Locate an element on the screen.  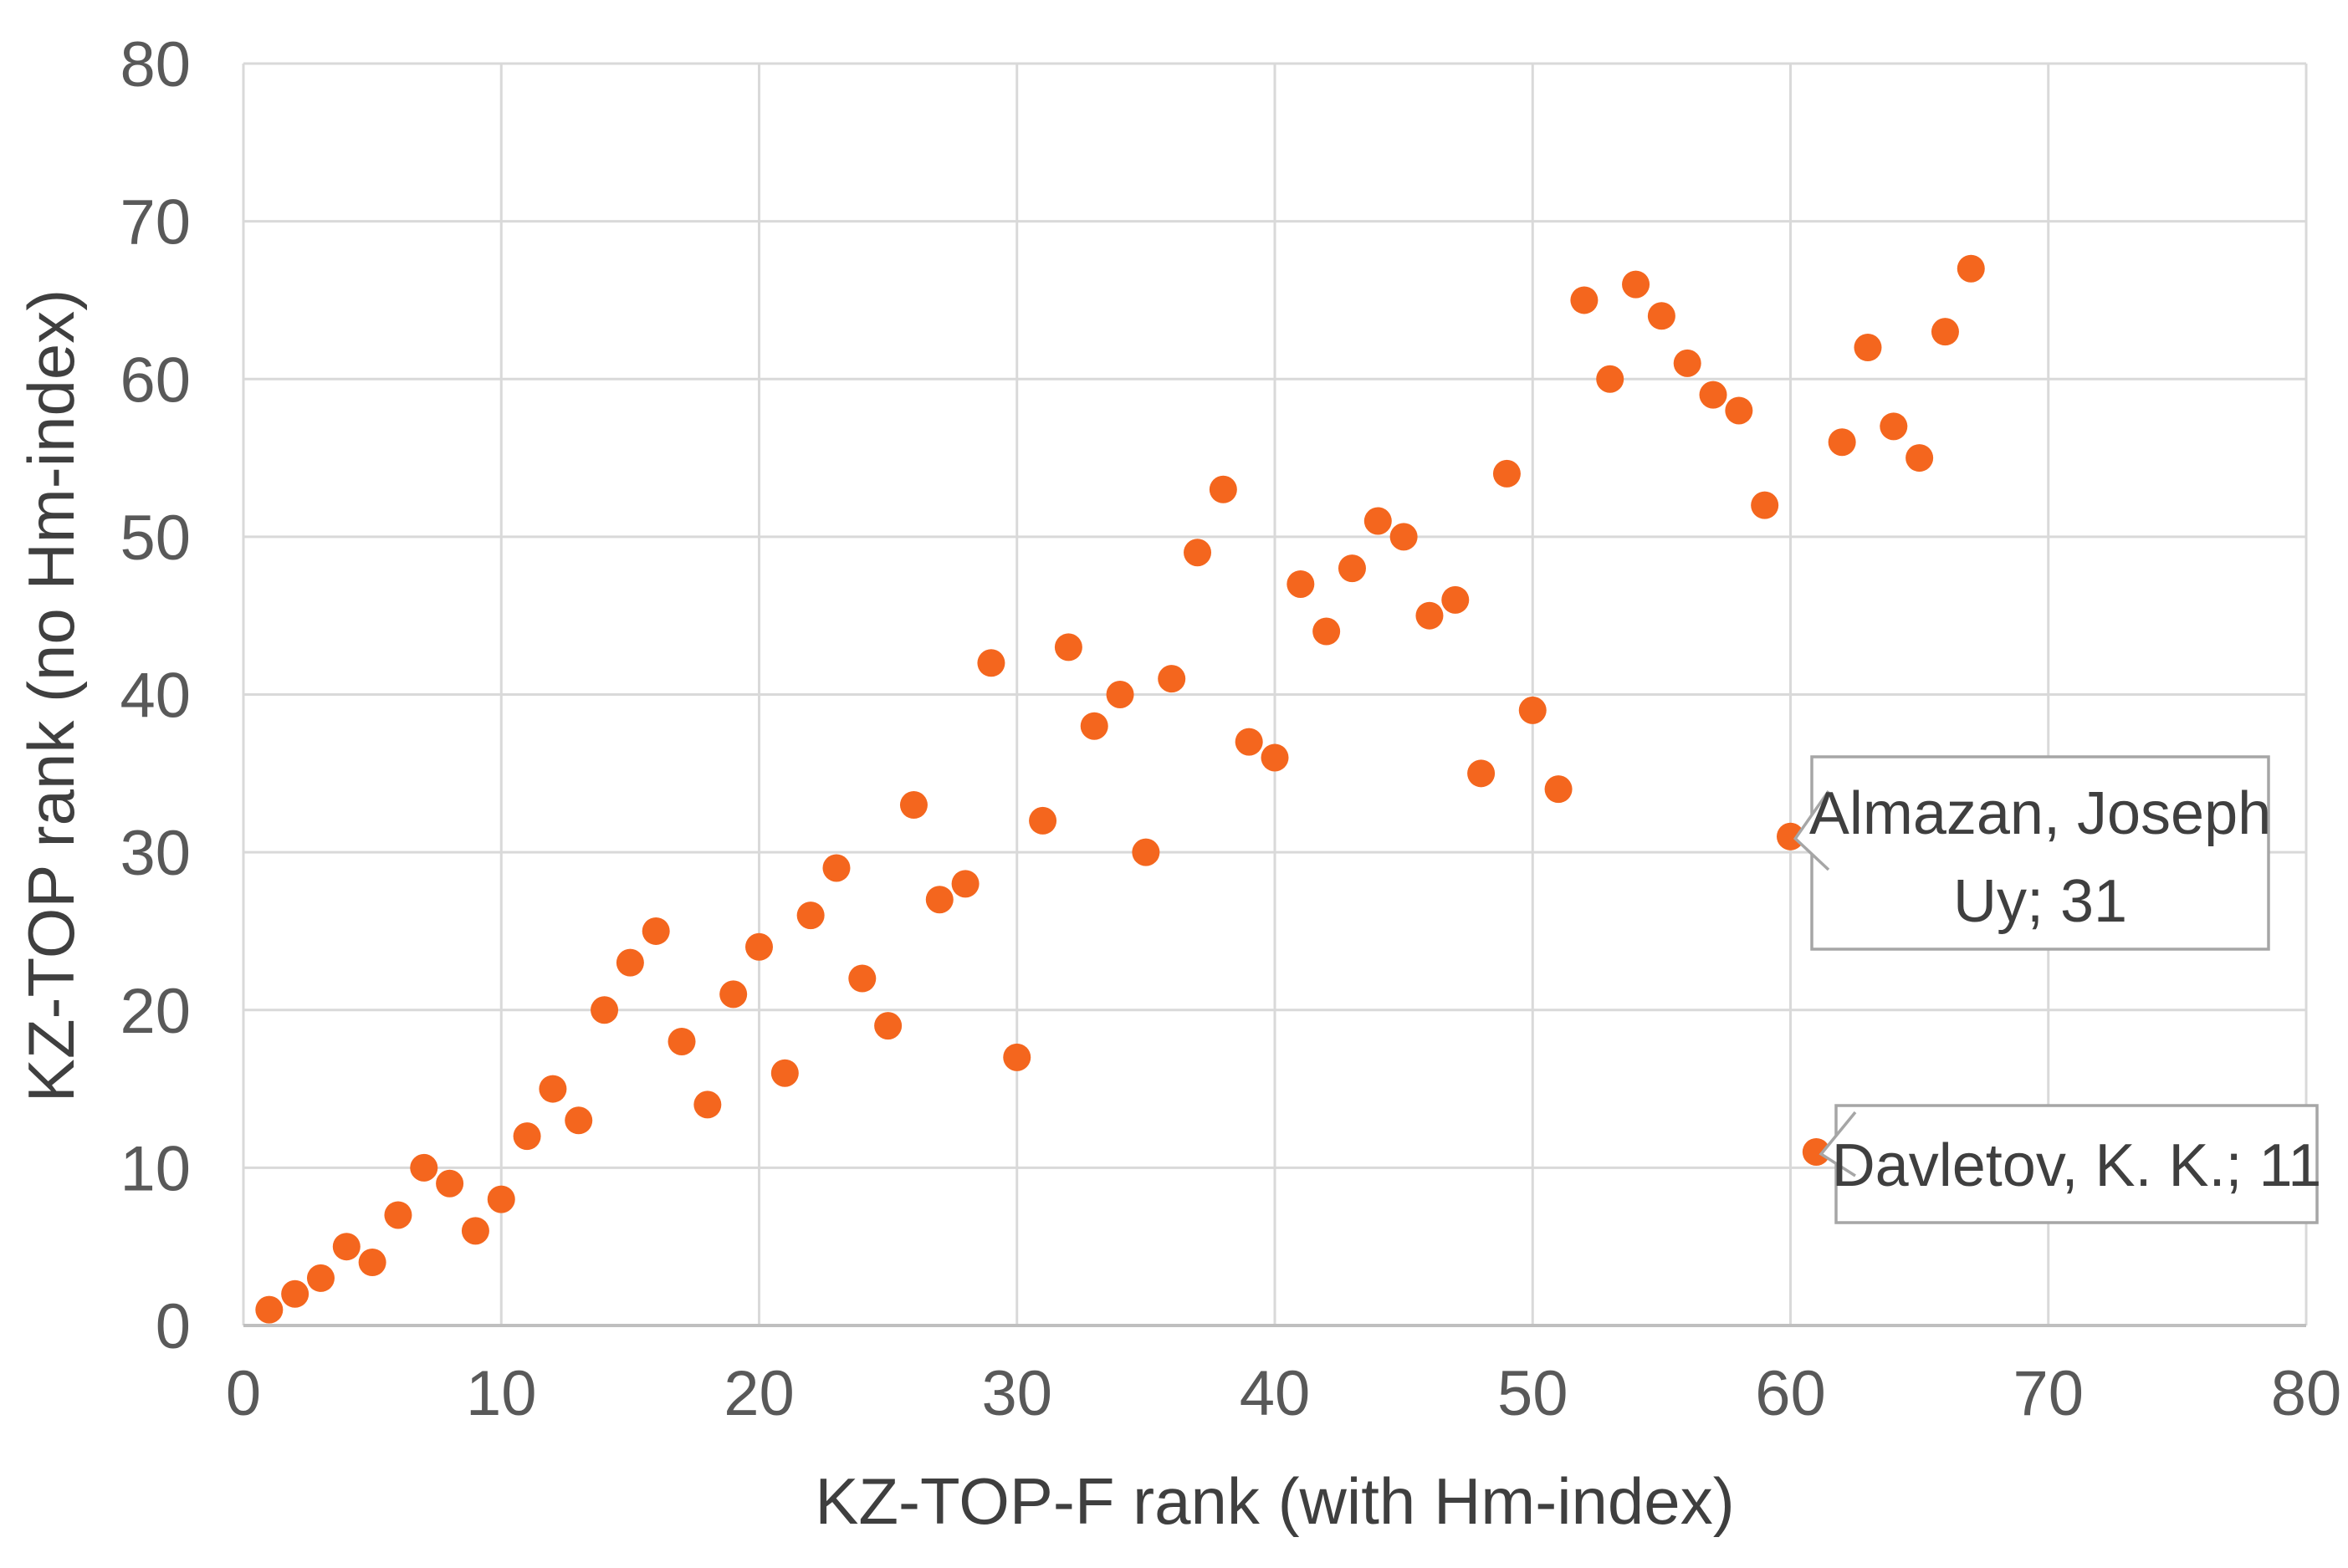
annotation-text: Almazan, Joseph is located at coordinates (2040, 813).